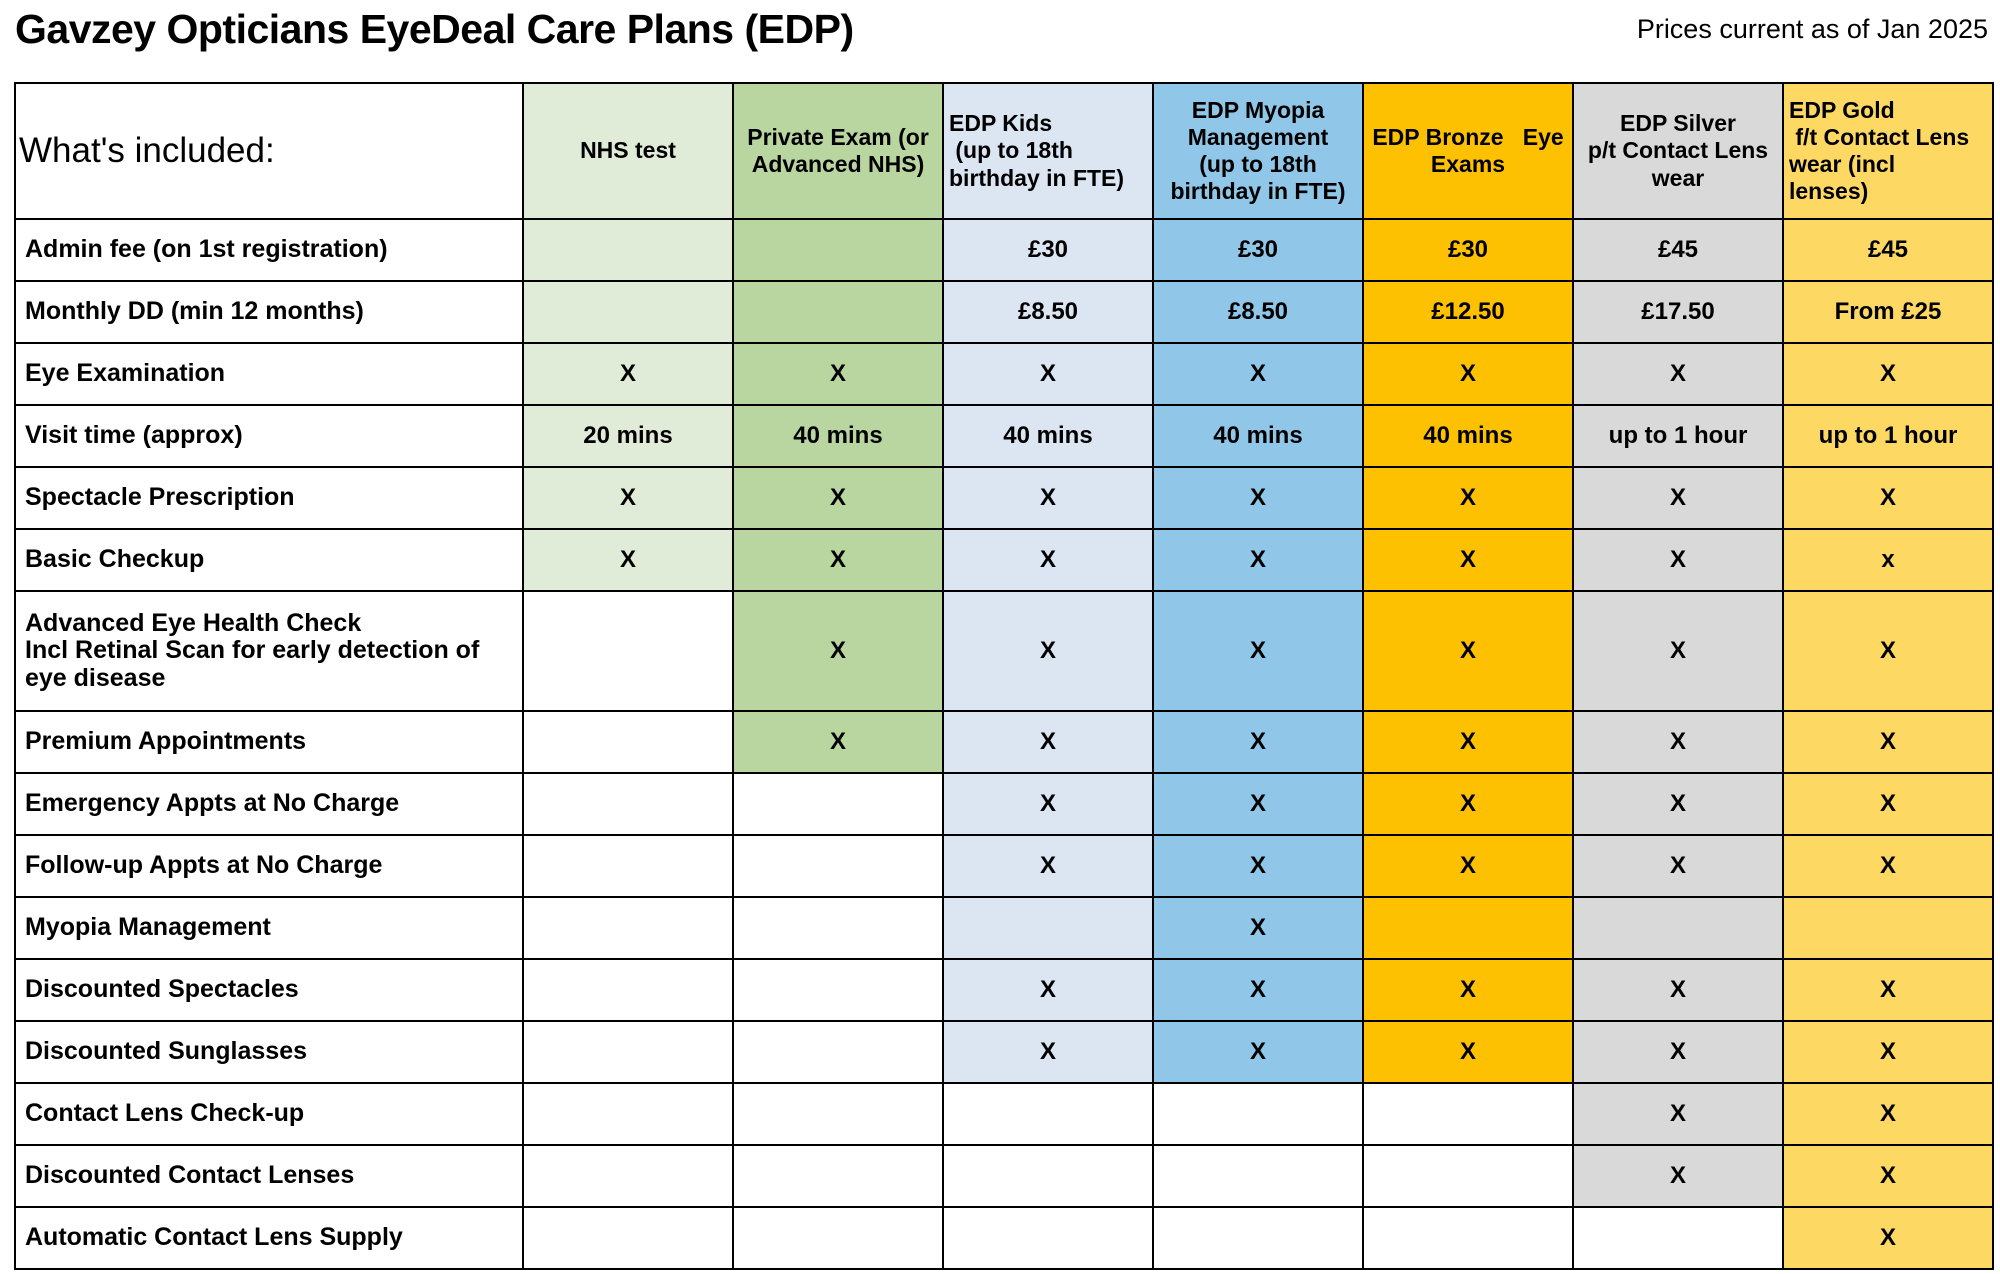 The image size is (2000, 1274). What do you see at coordinates (1258, 436) in the screenshot?
I see `plan-cell-myopia: 40 mins` at bounding box center [1258, 436].